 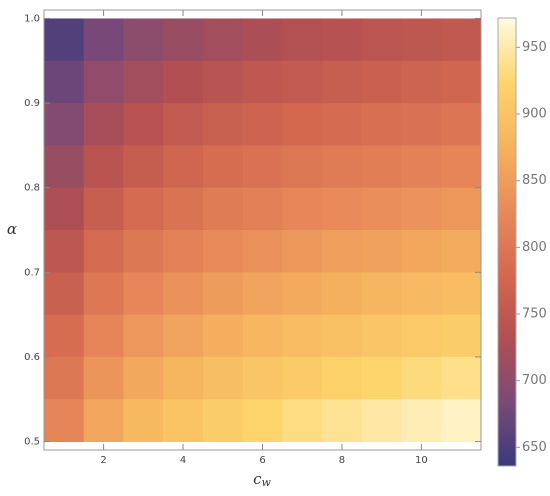 I want to click on x-axis-title: cw, so click(x=262, y=479).